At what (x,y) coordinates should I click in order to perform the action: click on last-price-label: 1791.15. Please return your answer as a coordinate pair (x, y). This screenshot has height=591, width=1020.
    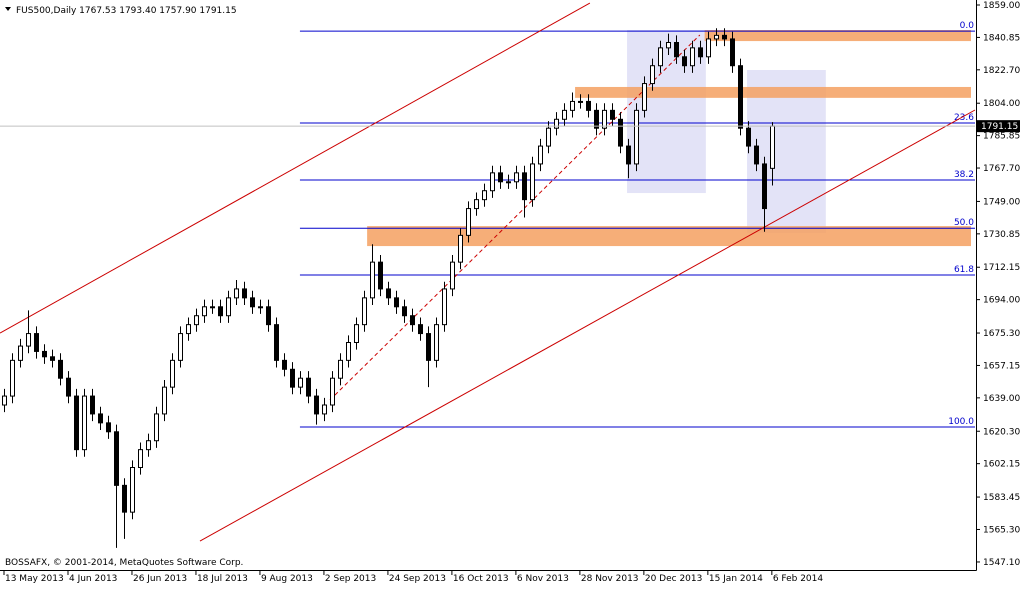
    Looking at the image, I should click on (999, 127).